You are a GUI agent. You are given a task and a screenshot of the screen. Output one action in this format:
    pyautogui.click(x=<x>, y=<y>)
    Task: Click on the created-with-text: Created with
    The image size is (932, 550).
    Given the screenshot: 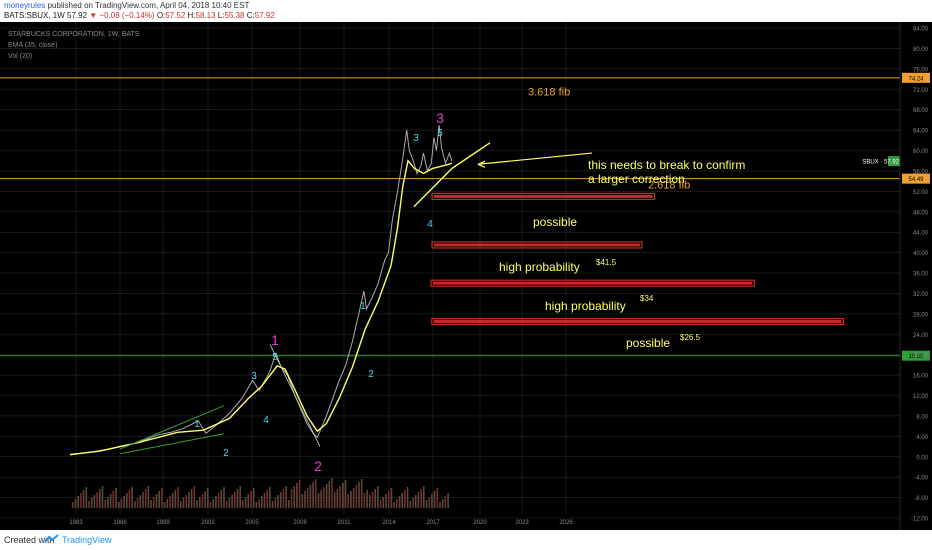 What is the action you would take?
    pyautogui.click(x=29, y=540)
    